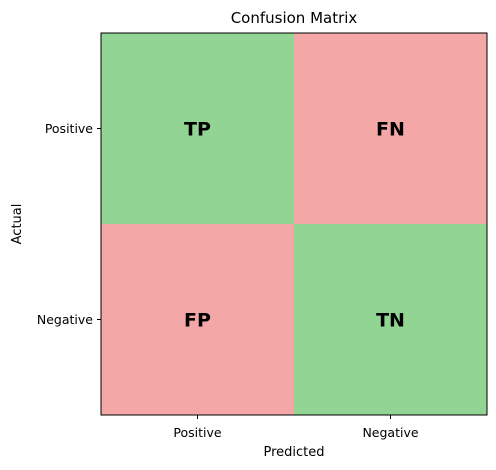 The width and height of the screenshot is (496, 470). What do you see at coordinates (17, 224) in the screenshot?
I see `y-axis-label: Actual` at bounding box center [17, 224].